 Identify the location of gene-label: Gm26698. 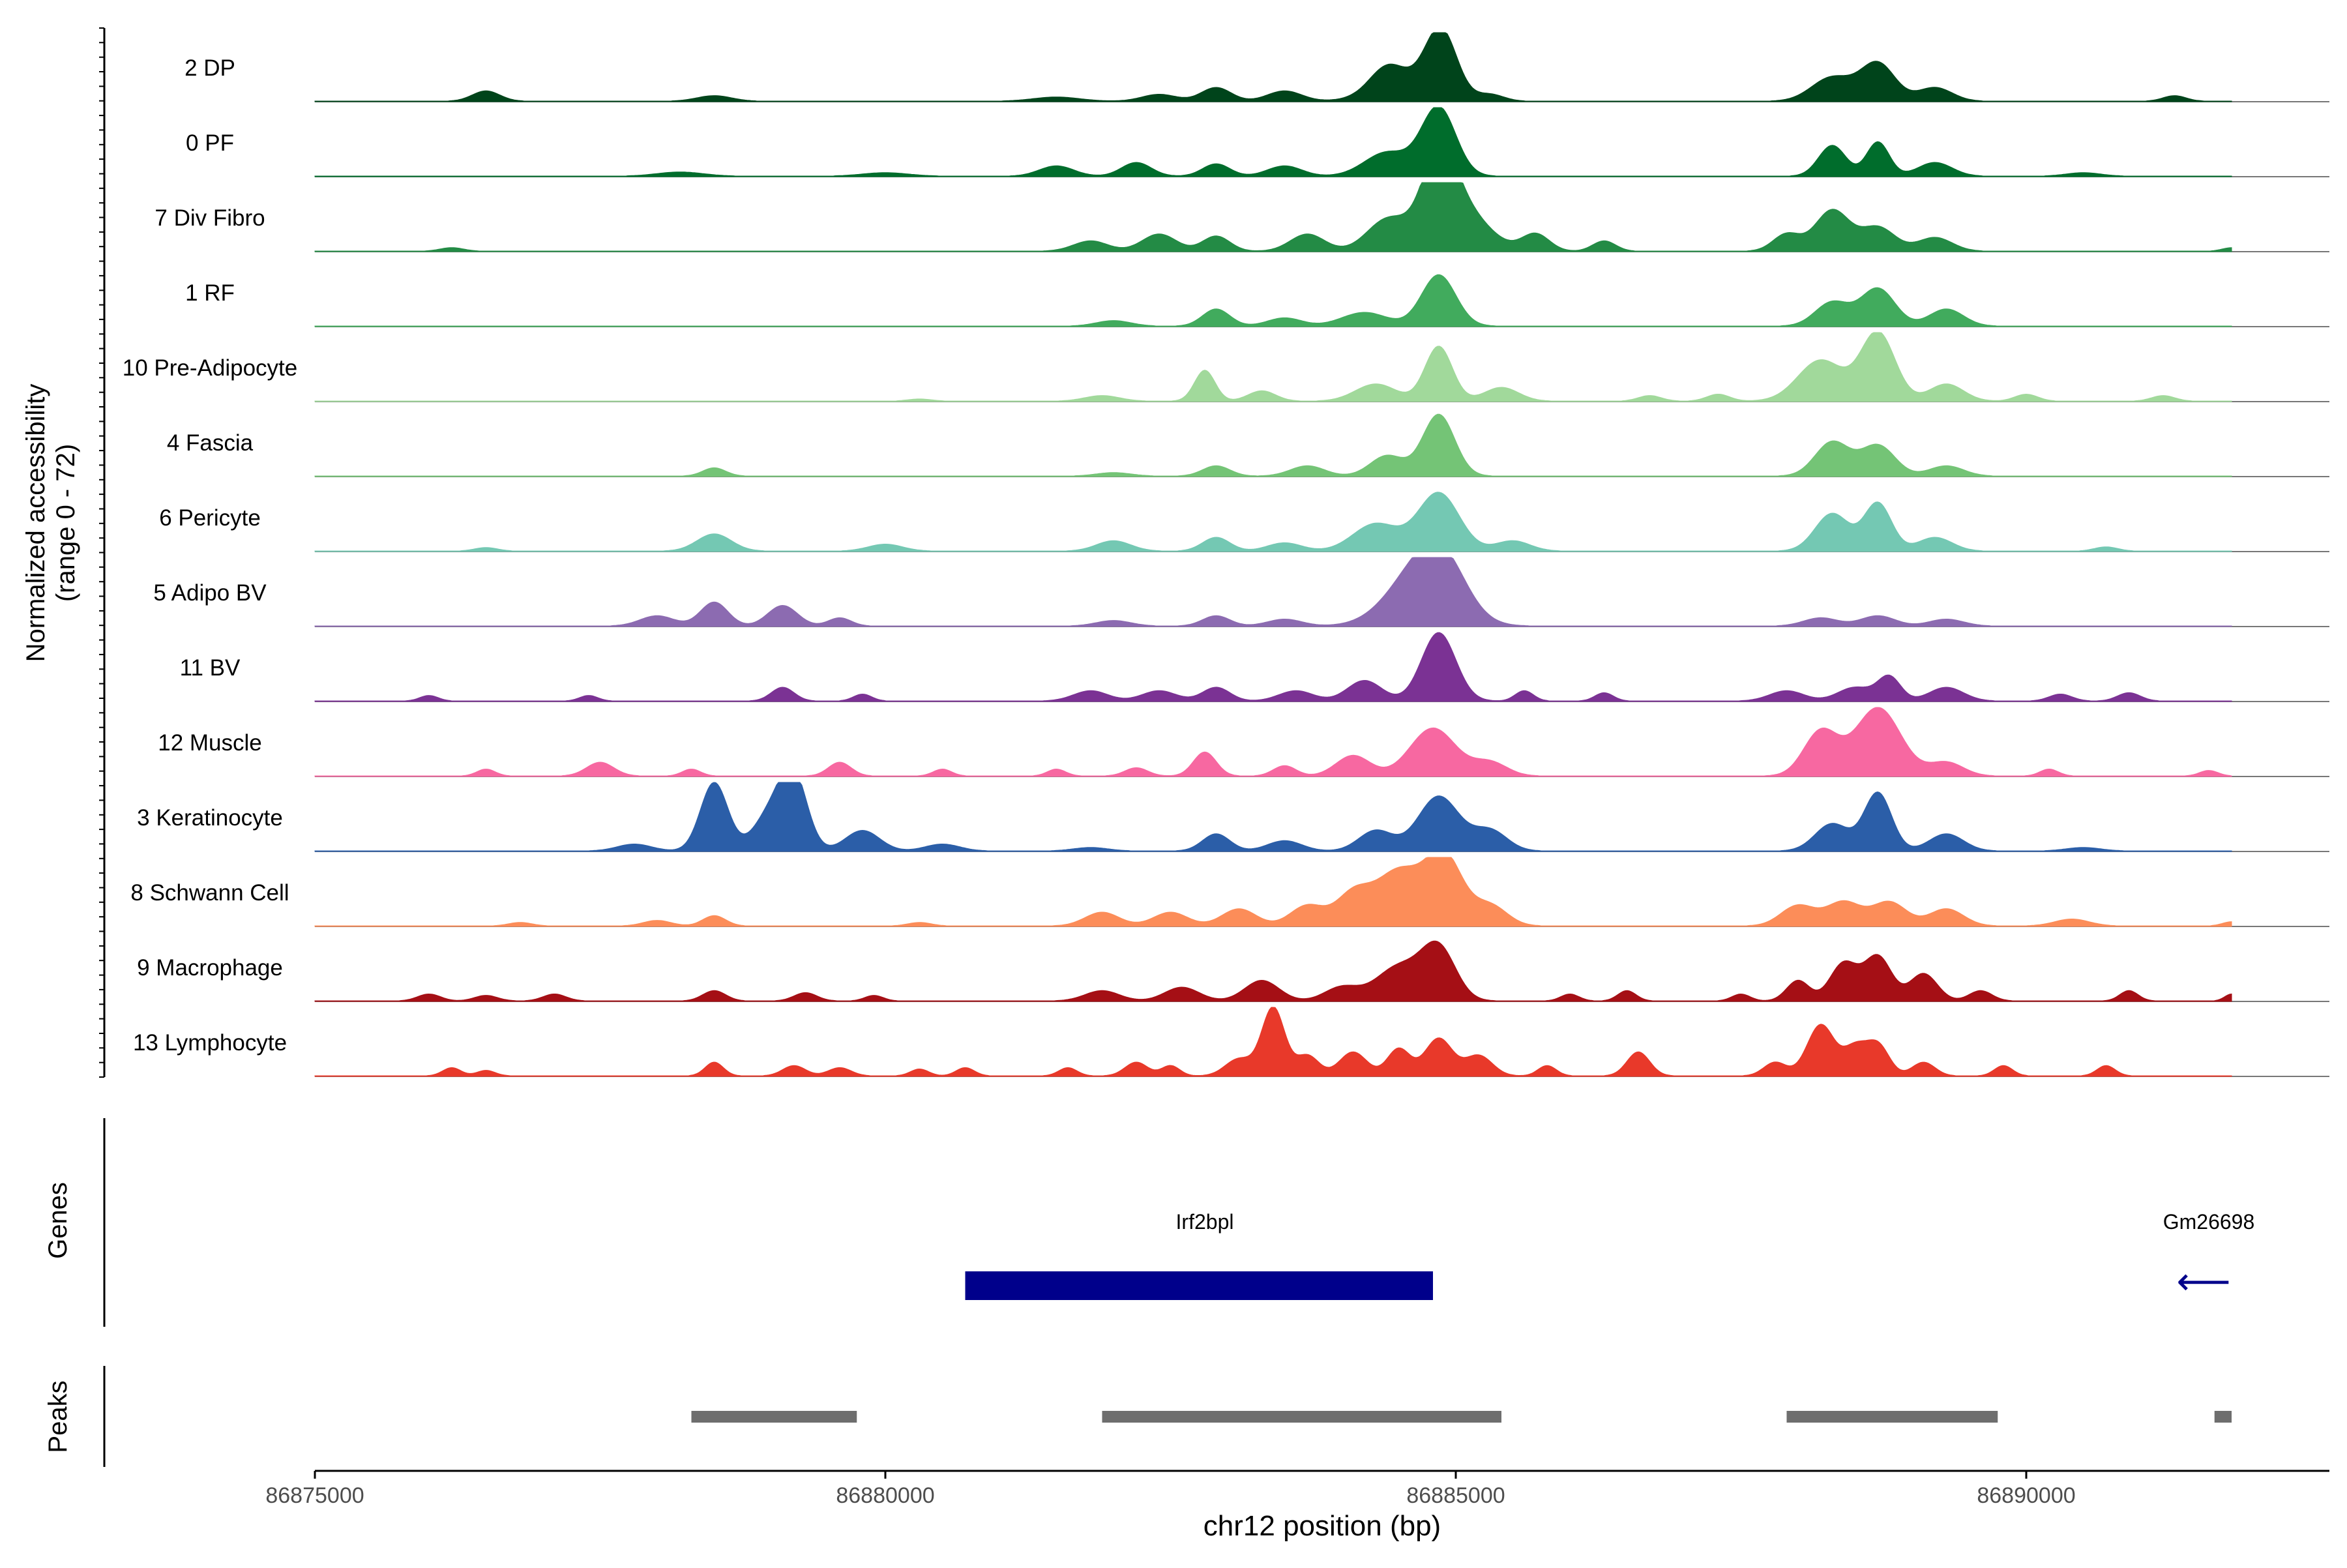
(2209, 1222).